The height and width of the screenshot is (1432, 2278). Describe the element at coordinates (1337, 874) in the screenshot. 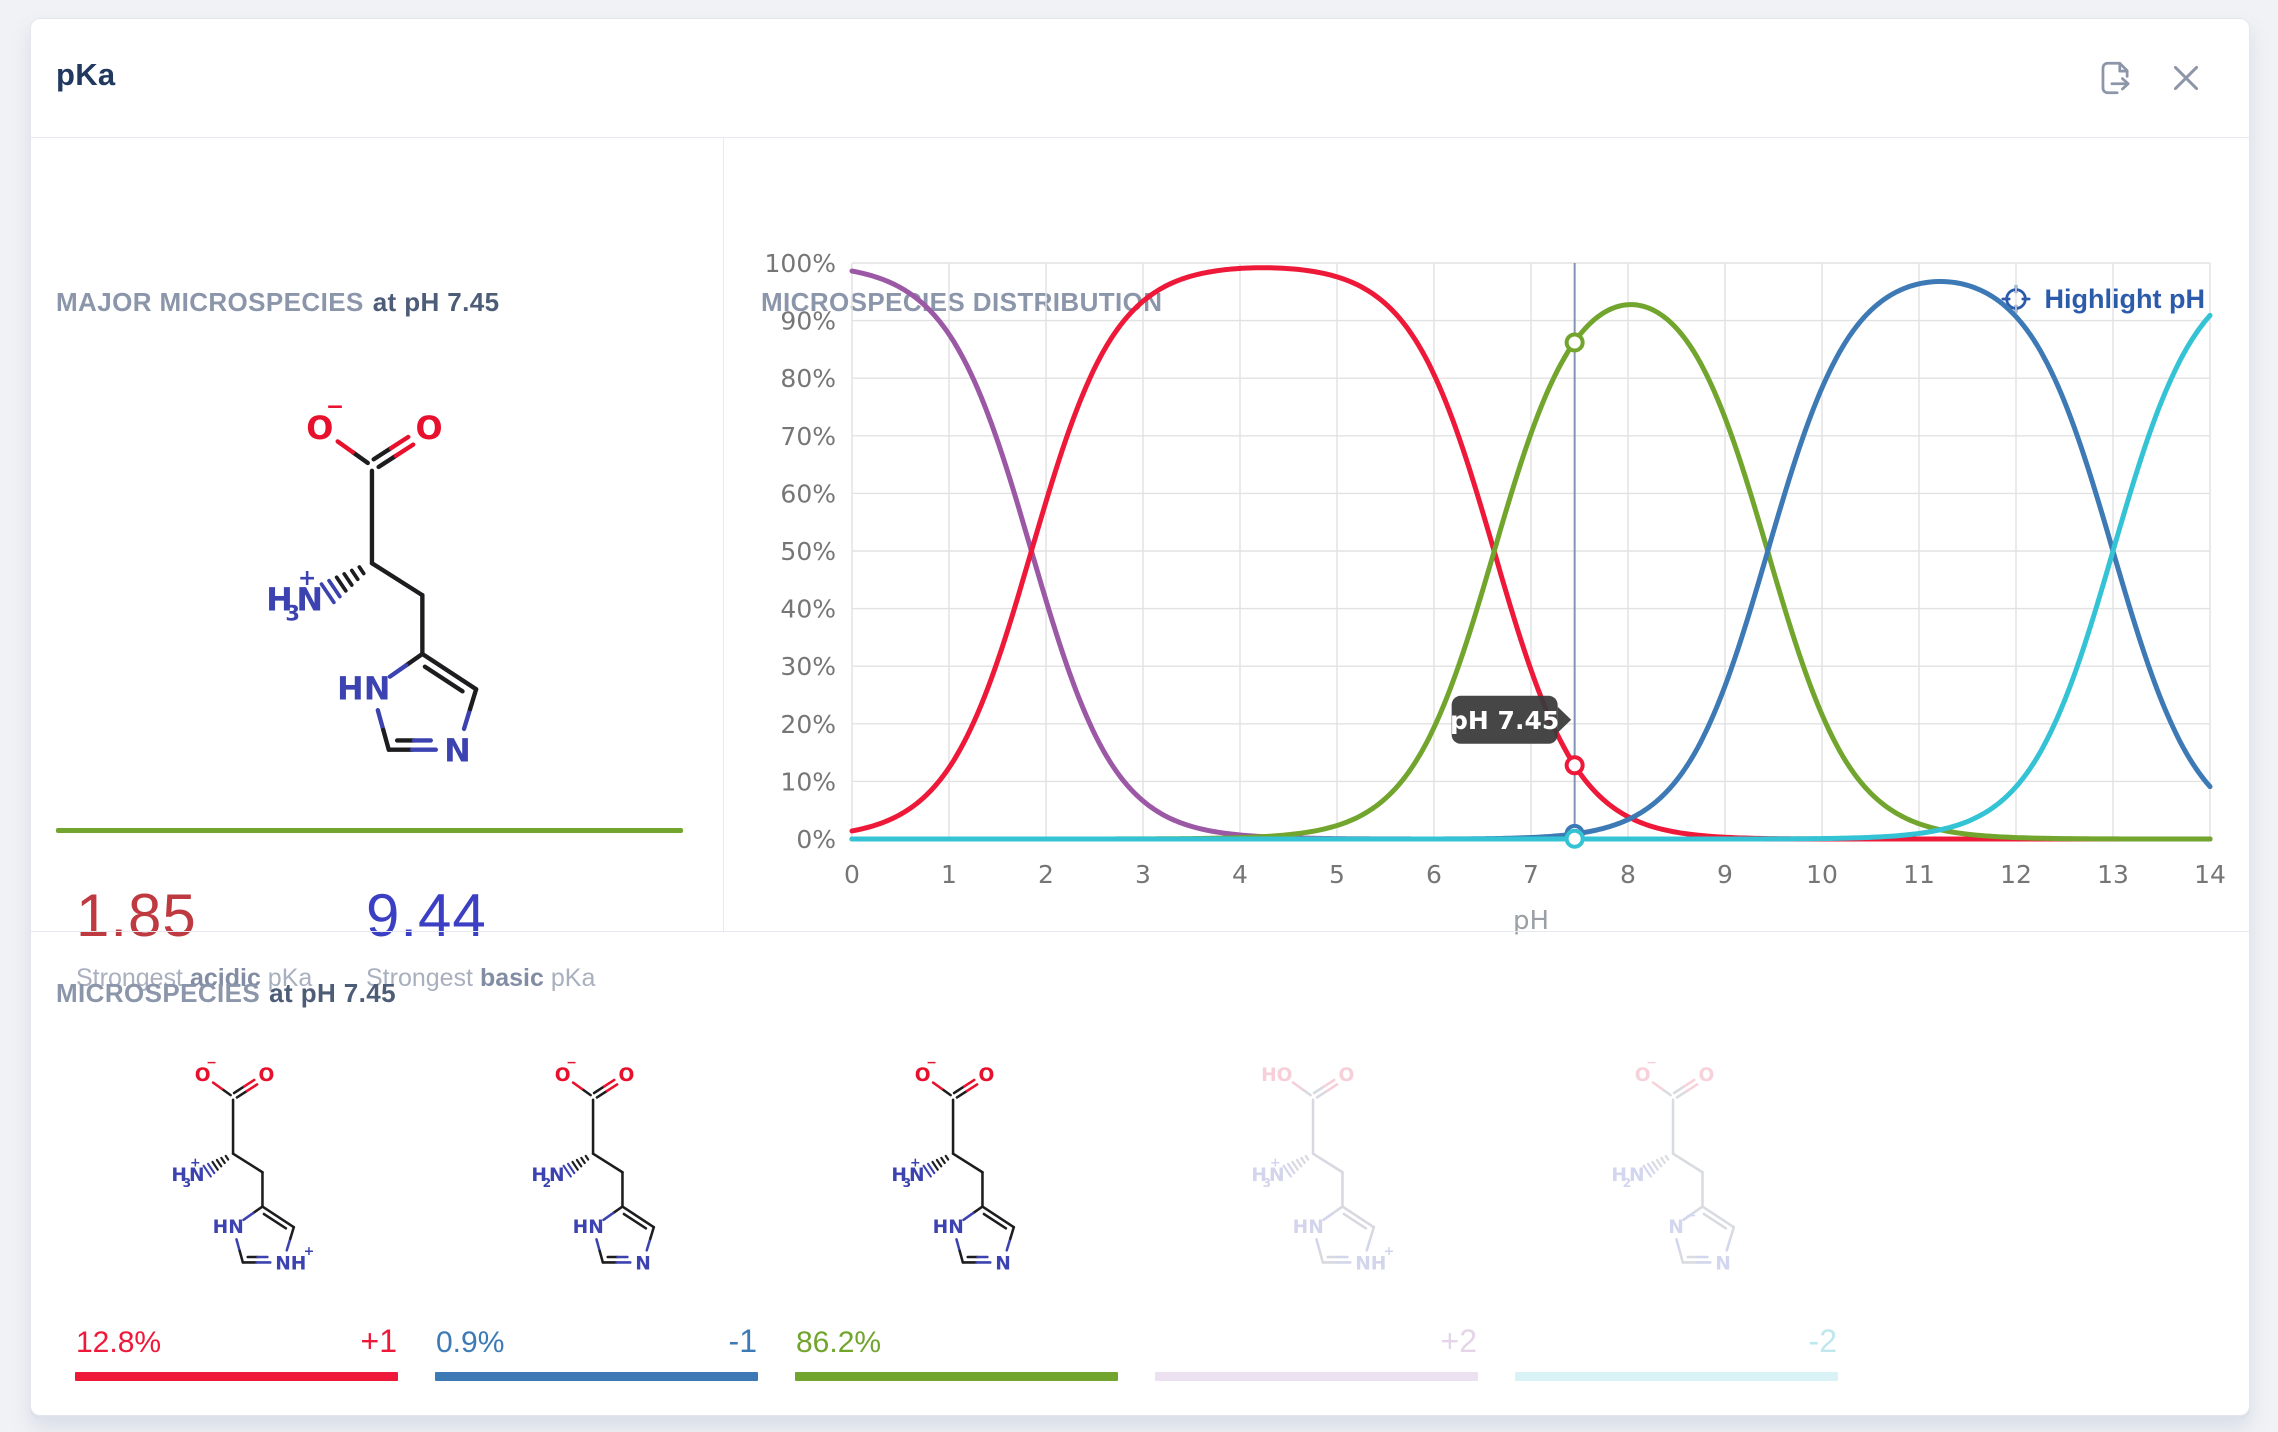

I see `svg-text: 5` at that location.